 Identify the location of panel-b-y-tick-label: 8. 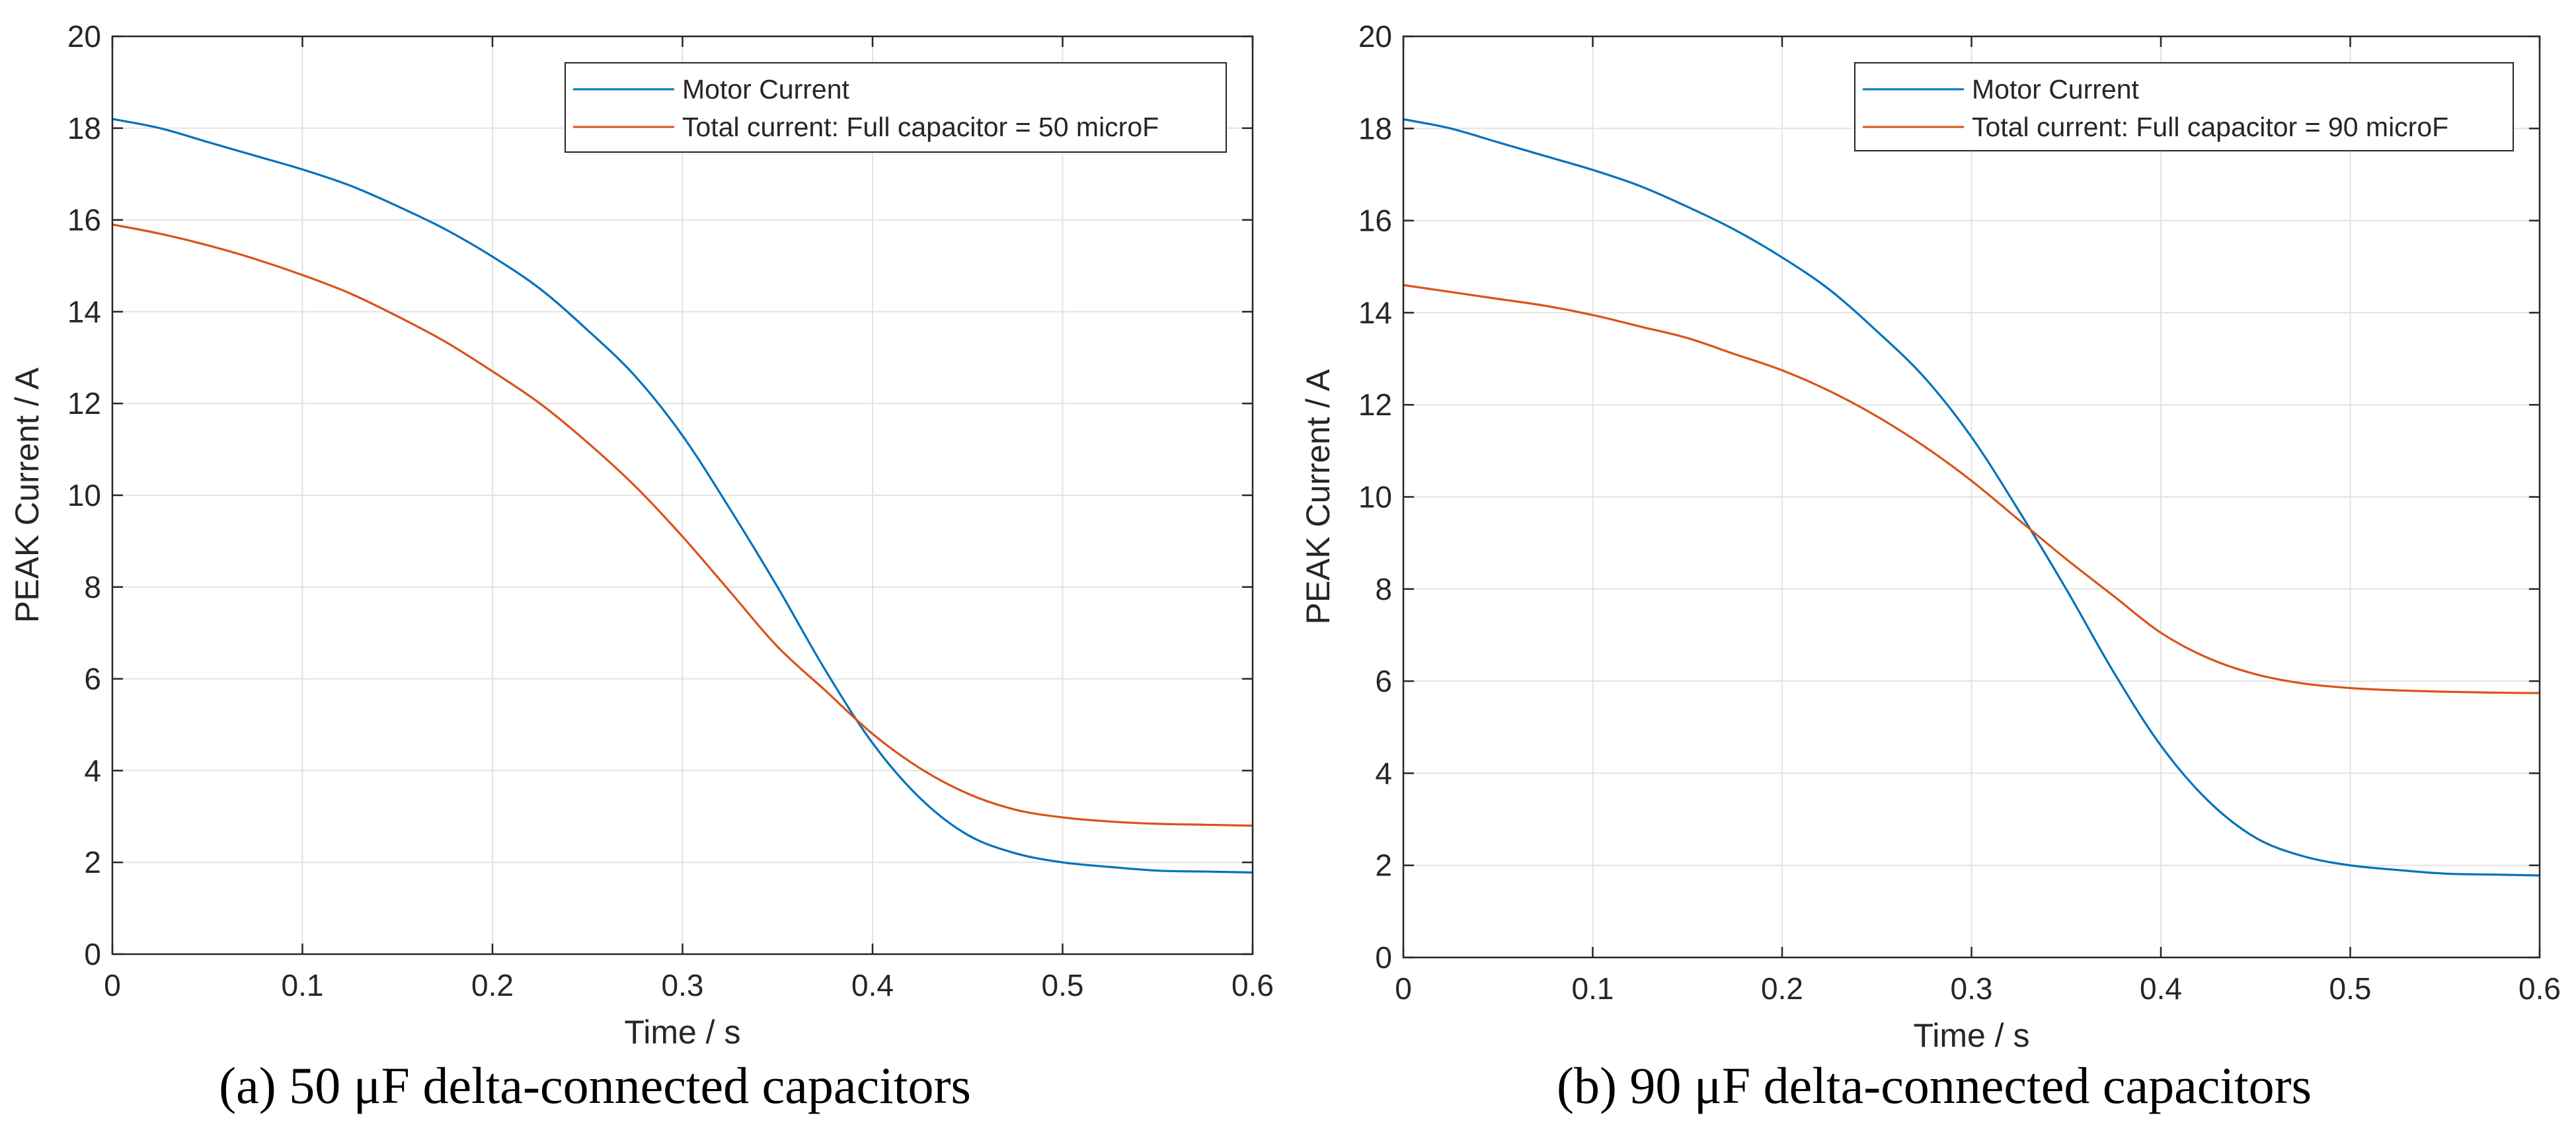
(1383, 589).